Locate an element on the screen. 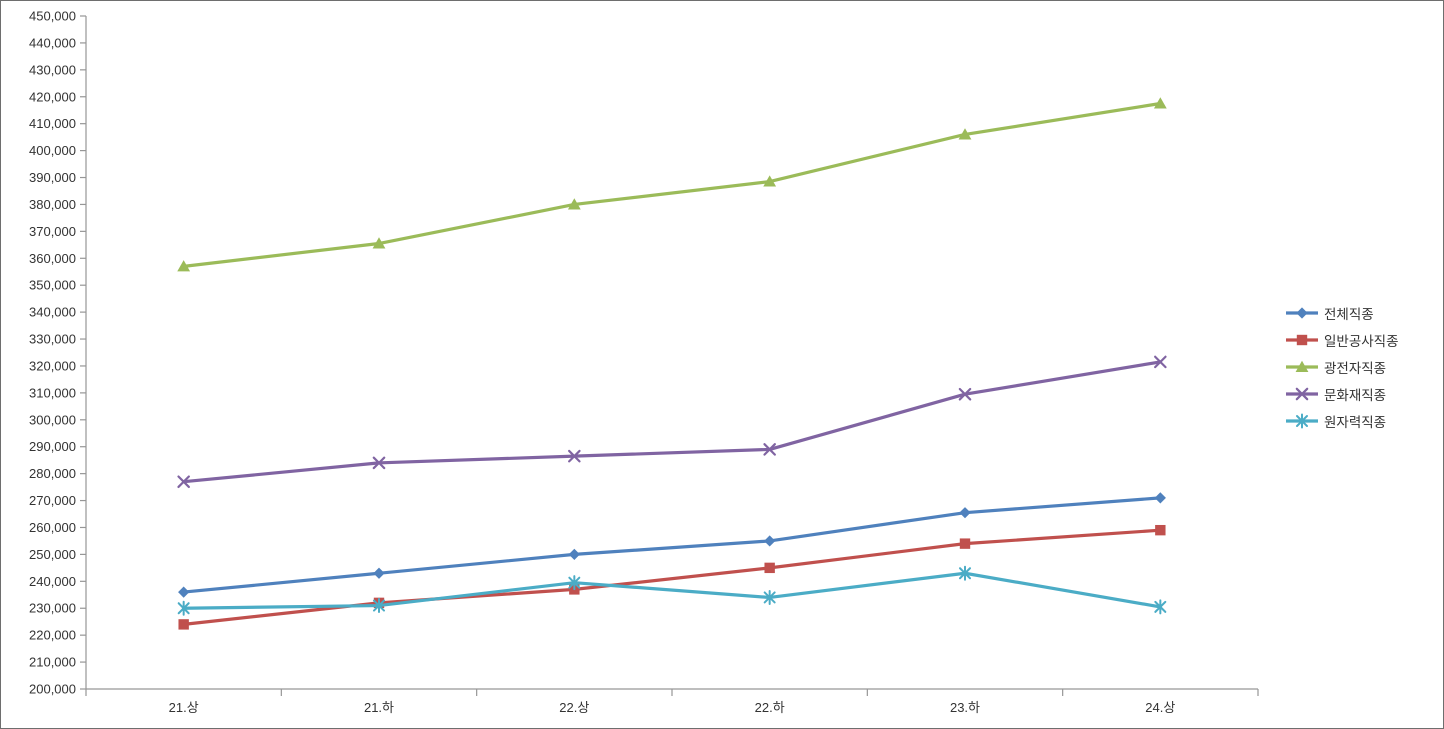  y-tick-label: 450,000 is located at coordinates (52, 16).